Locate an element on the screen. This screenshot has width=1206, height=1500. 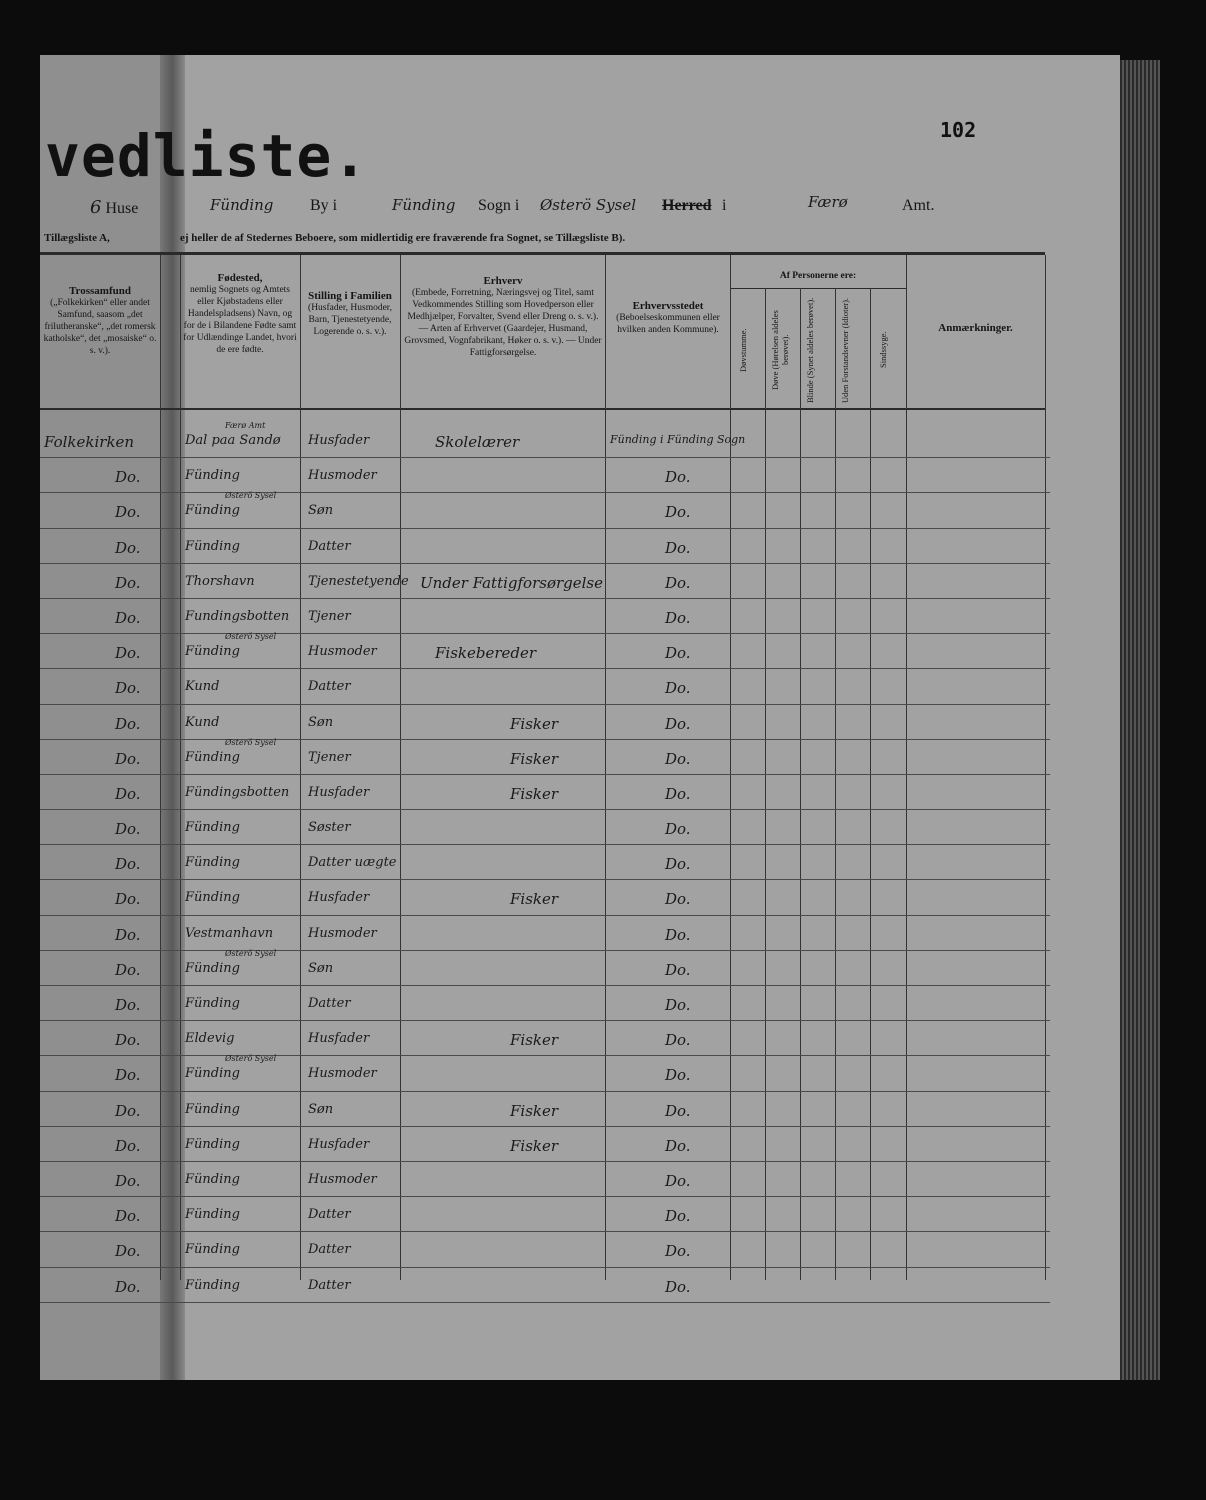
table-row: Do. Kund Datter Do. is located at coordinates (545, 687).